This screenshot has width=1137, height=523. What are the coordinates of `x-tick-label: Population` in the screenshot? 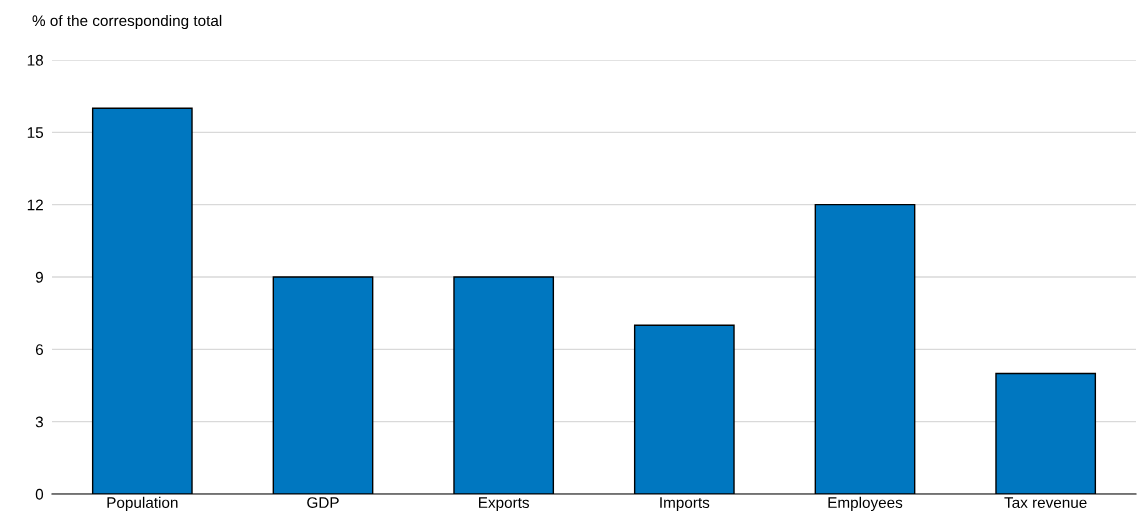 It's located at (142, 504).